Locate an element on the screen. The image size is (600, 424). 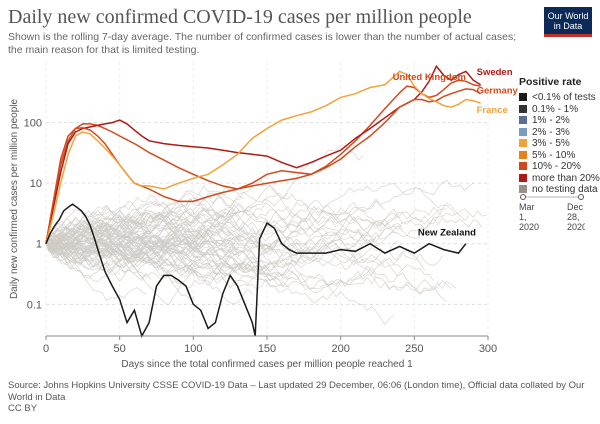
time-slider-track: Mar 1, 2020 Dec 28, 2020 is located at coordinates (553, 213).